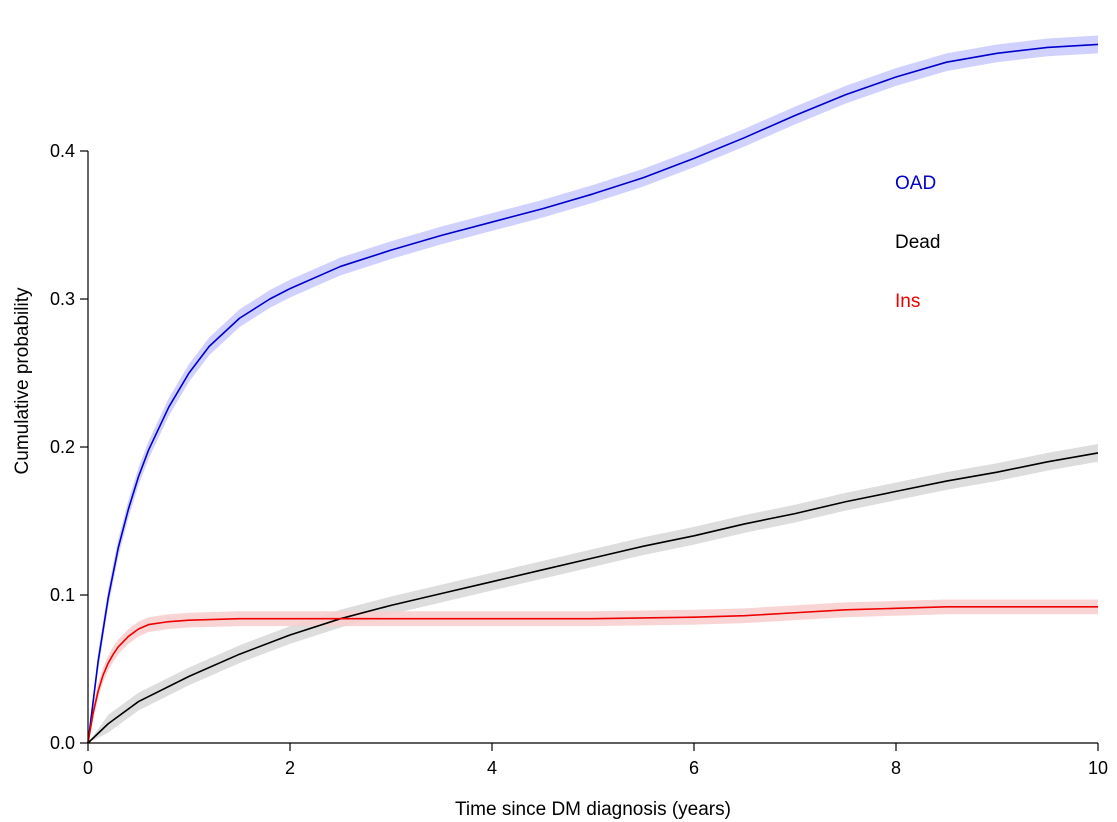  I want to click on y-tick-label: 0.1, so click(62, 595).